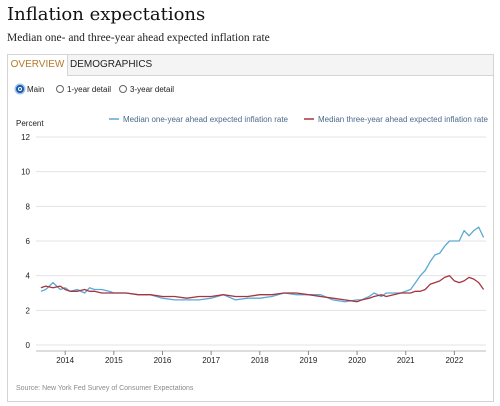 This screenshot has height=406, width=500. Describe the element at coordinates (20, 89) in the screenshot. I see `radio-selected-icon` at that location.